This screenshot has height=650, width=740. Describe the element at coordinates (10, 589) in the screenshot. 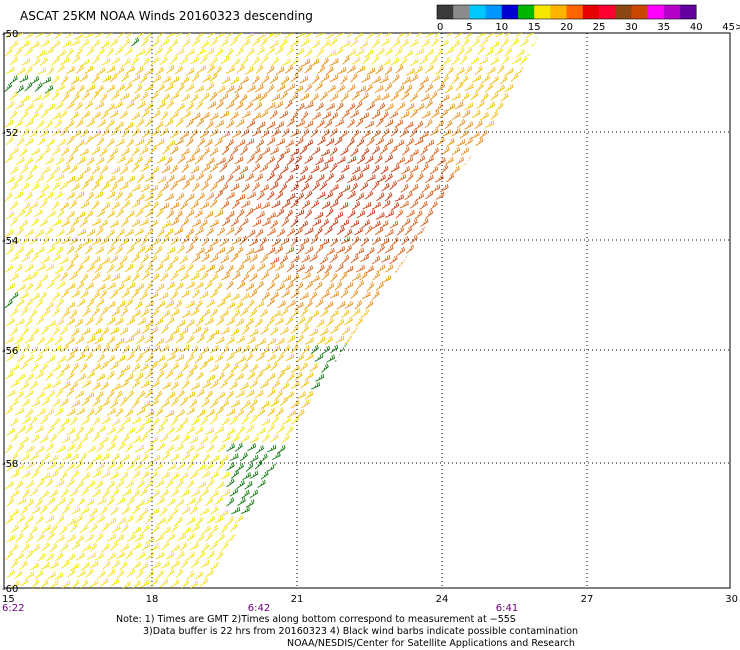

I see `latitude-label: -60` at that location.